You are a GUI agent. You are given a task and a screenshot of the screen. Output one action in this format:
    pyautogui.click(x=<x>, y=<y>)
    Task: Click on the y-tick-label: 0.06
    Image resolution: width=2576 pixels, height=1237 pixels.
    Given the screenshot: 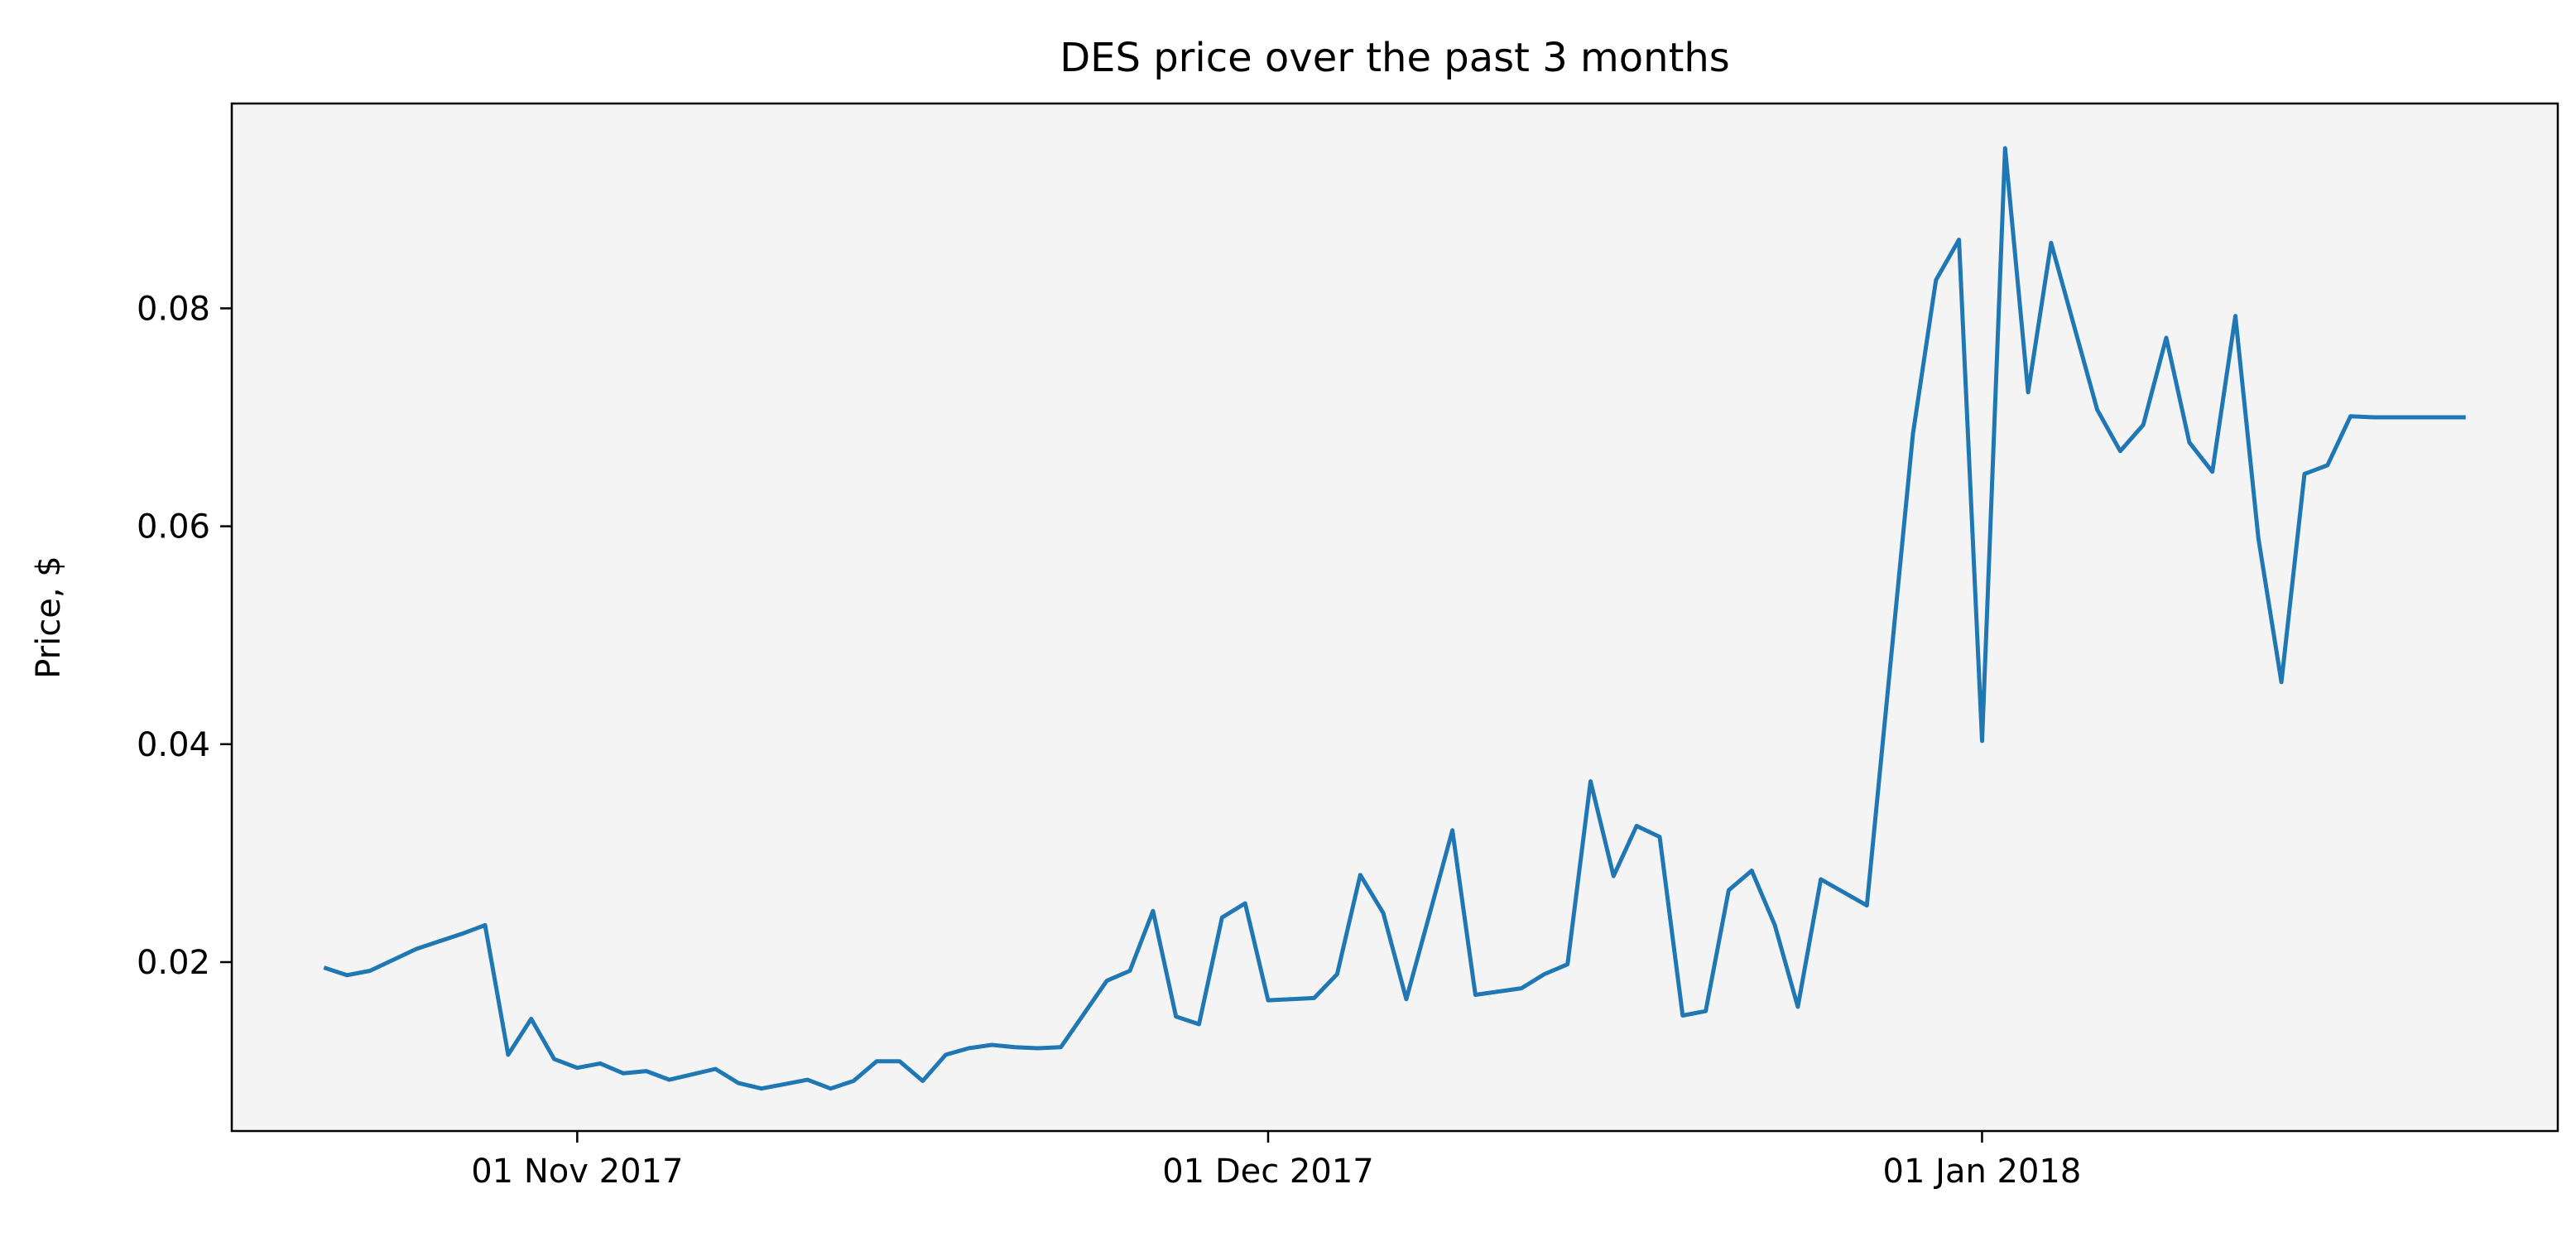 What is the action you would take?
    pyautogui.click(x=173, y=527)
    